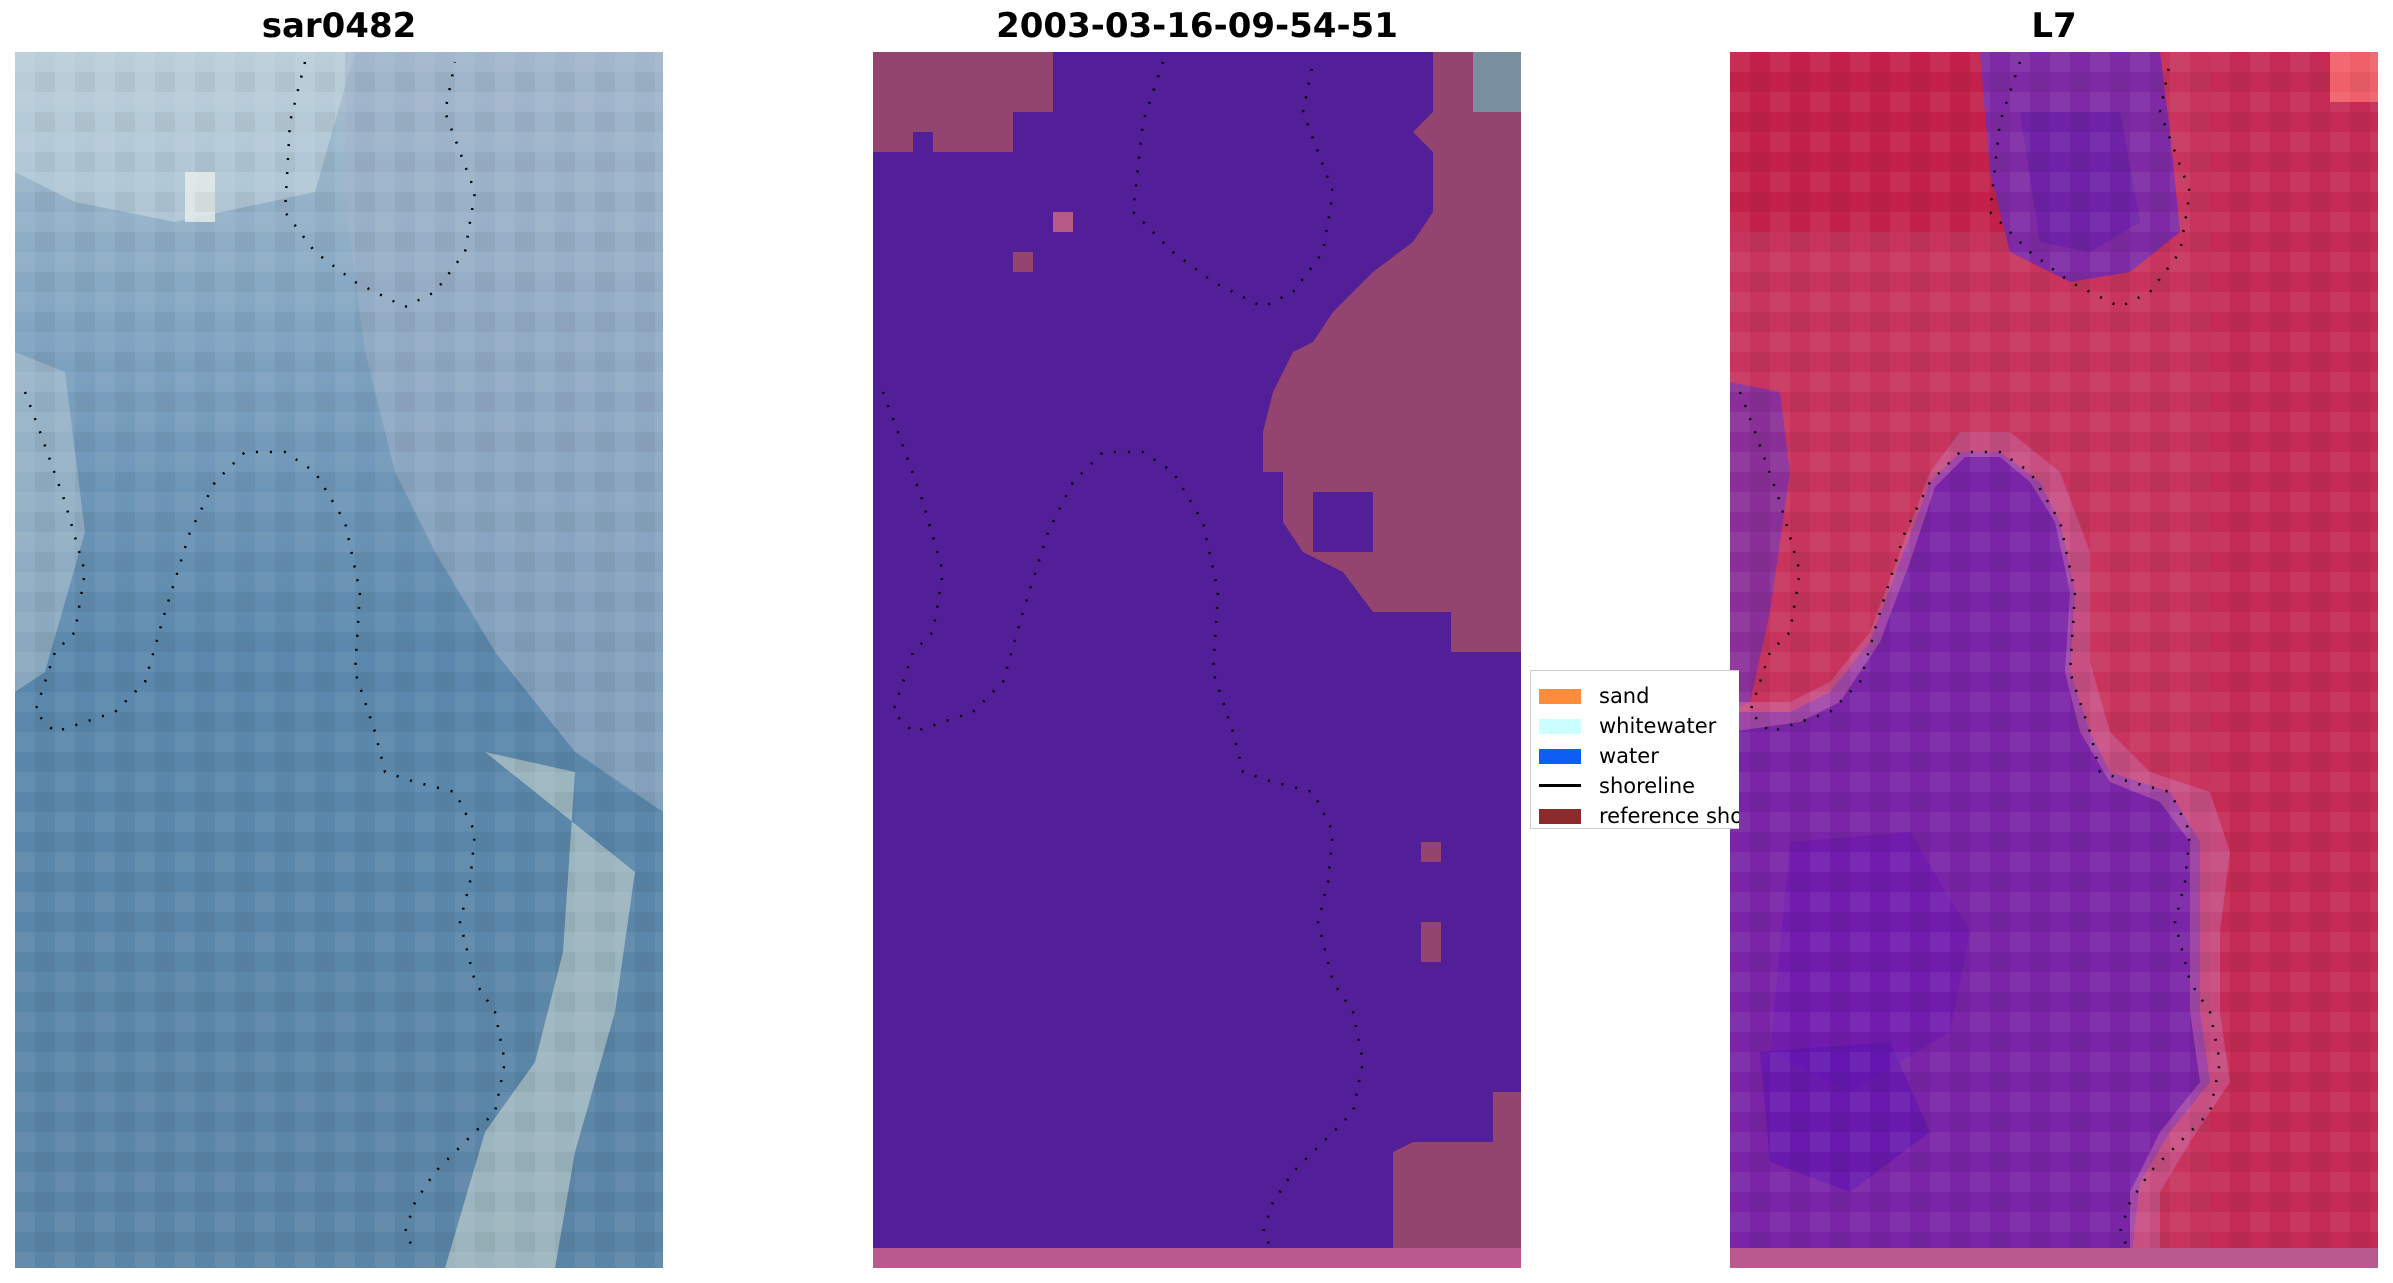 This screenshot has height=1283, width=2393. What do you see at coordinates (1629, 756) in the screenshot?
I see `legend-label: water` at bounding box center [1629, 756].